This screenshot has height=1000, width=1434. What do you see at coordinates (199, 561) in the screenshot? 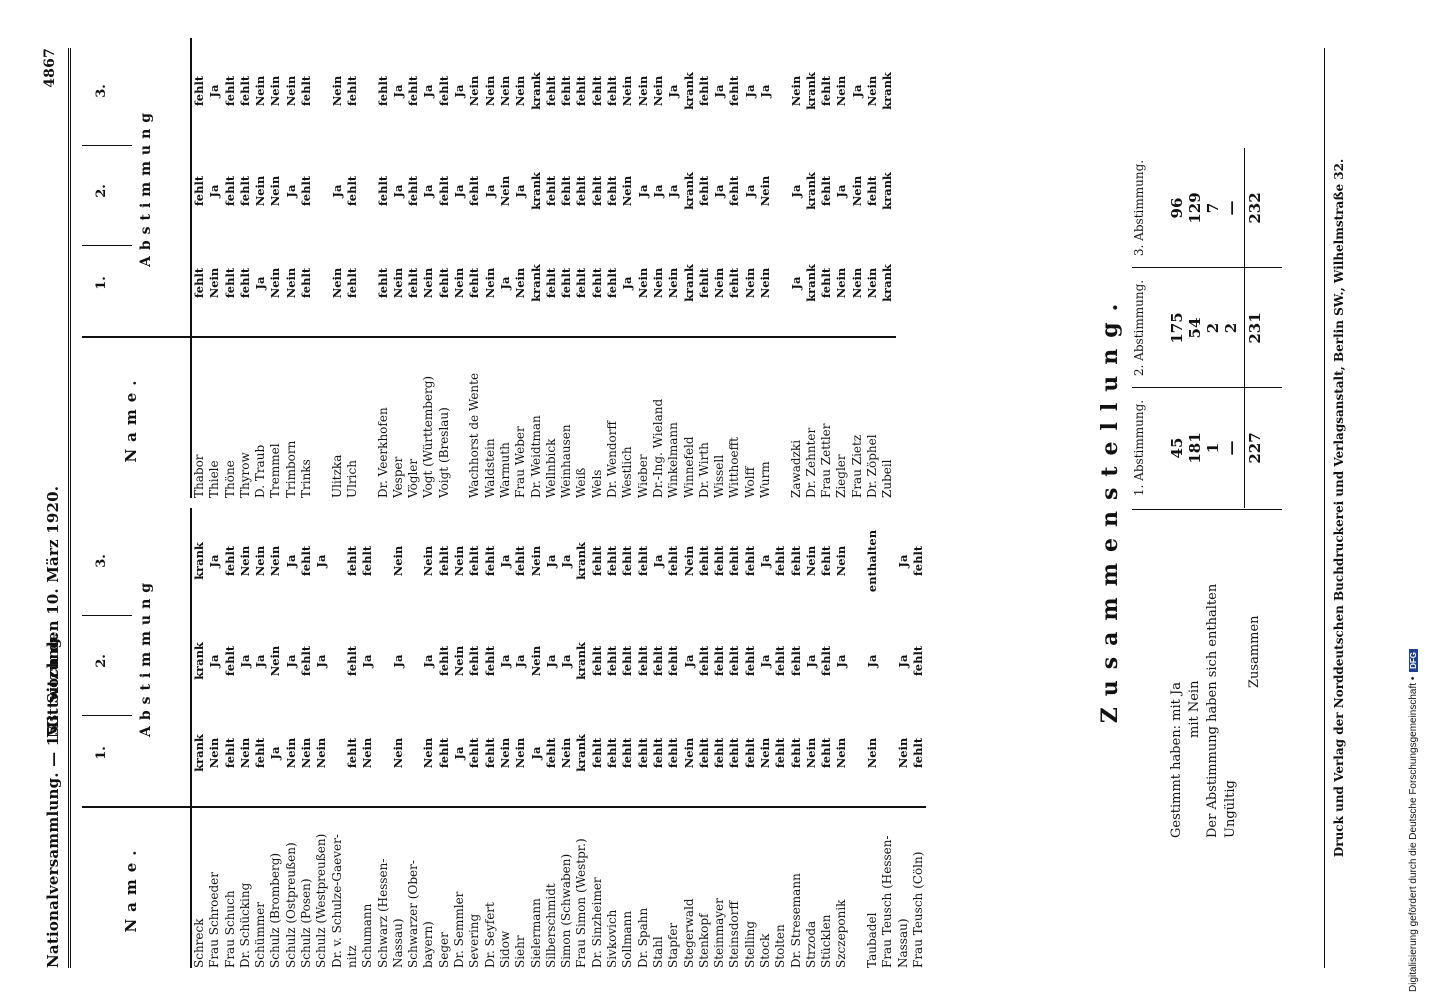
I see `vote-3: krank` at bounding box center [199, 561].